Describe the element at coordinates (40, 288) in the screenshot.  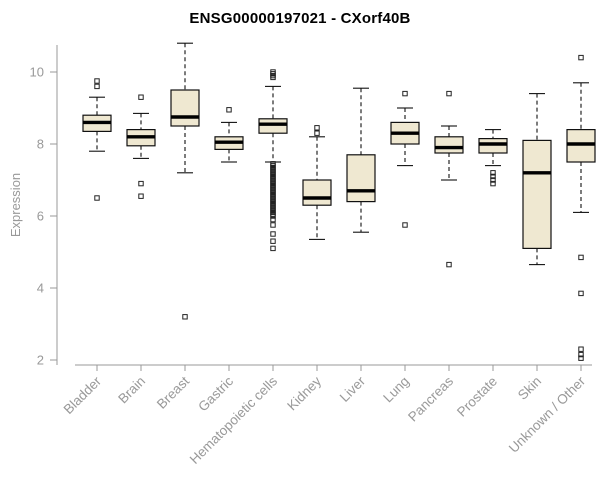
I see `y-tick-label: 4` at that location.